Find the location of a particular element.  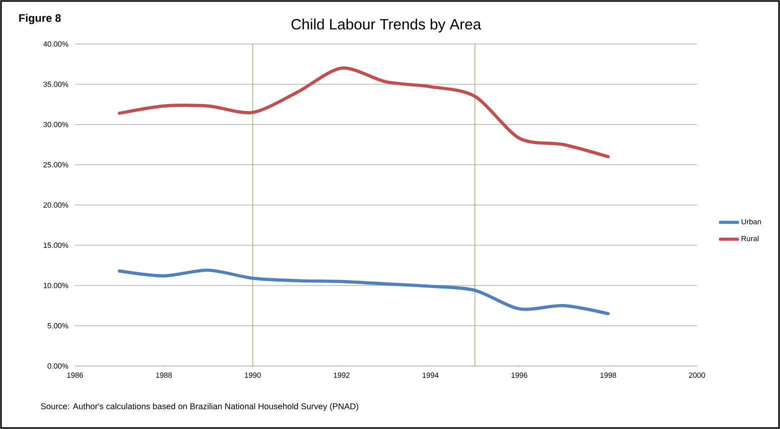

source-note: Source: Author's calculations based on Brazilian National Household Survey (PNAD) is located at coordinates (199, 407).